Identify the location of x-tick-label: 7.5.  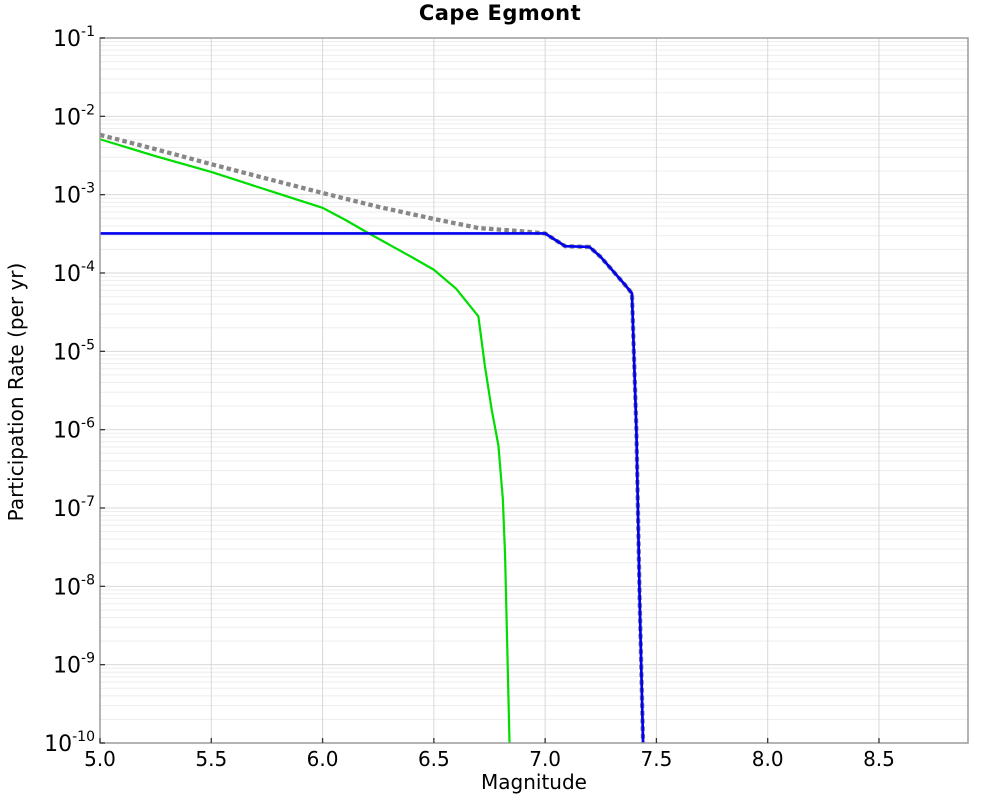
(657, 759).